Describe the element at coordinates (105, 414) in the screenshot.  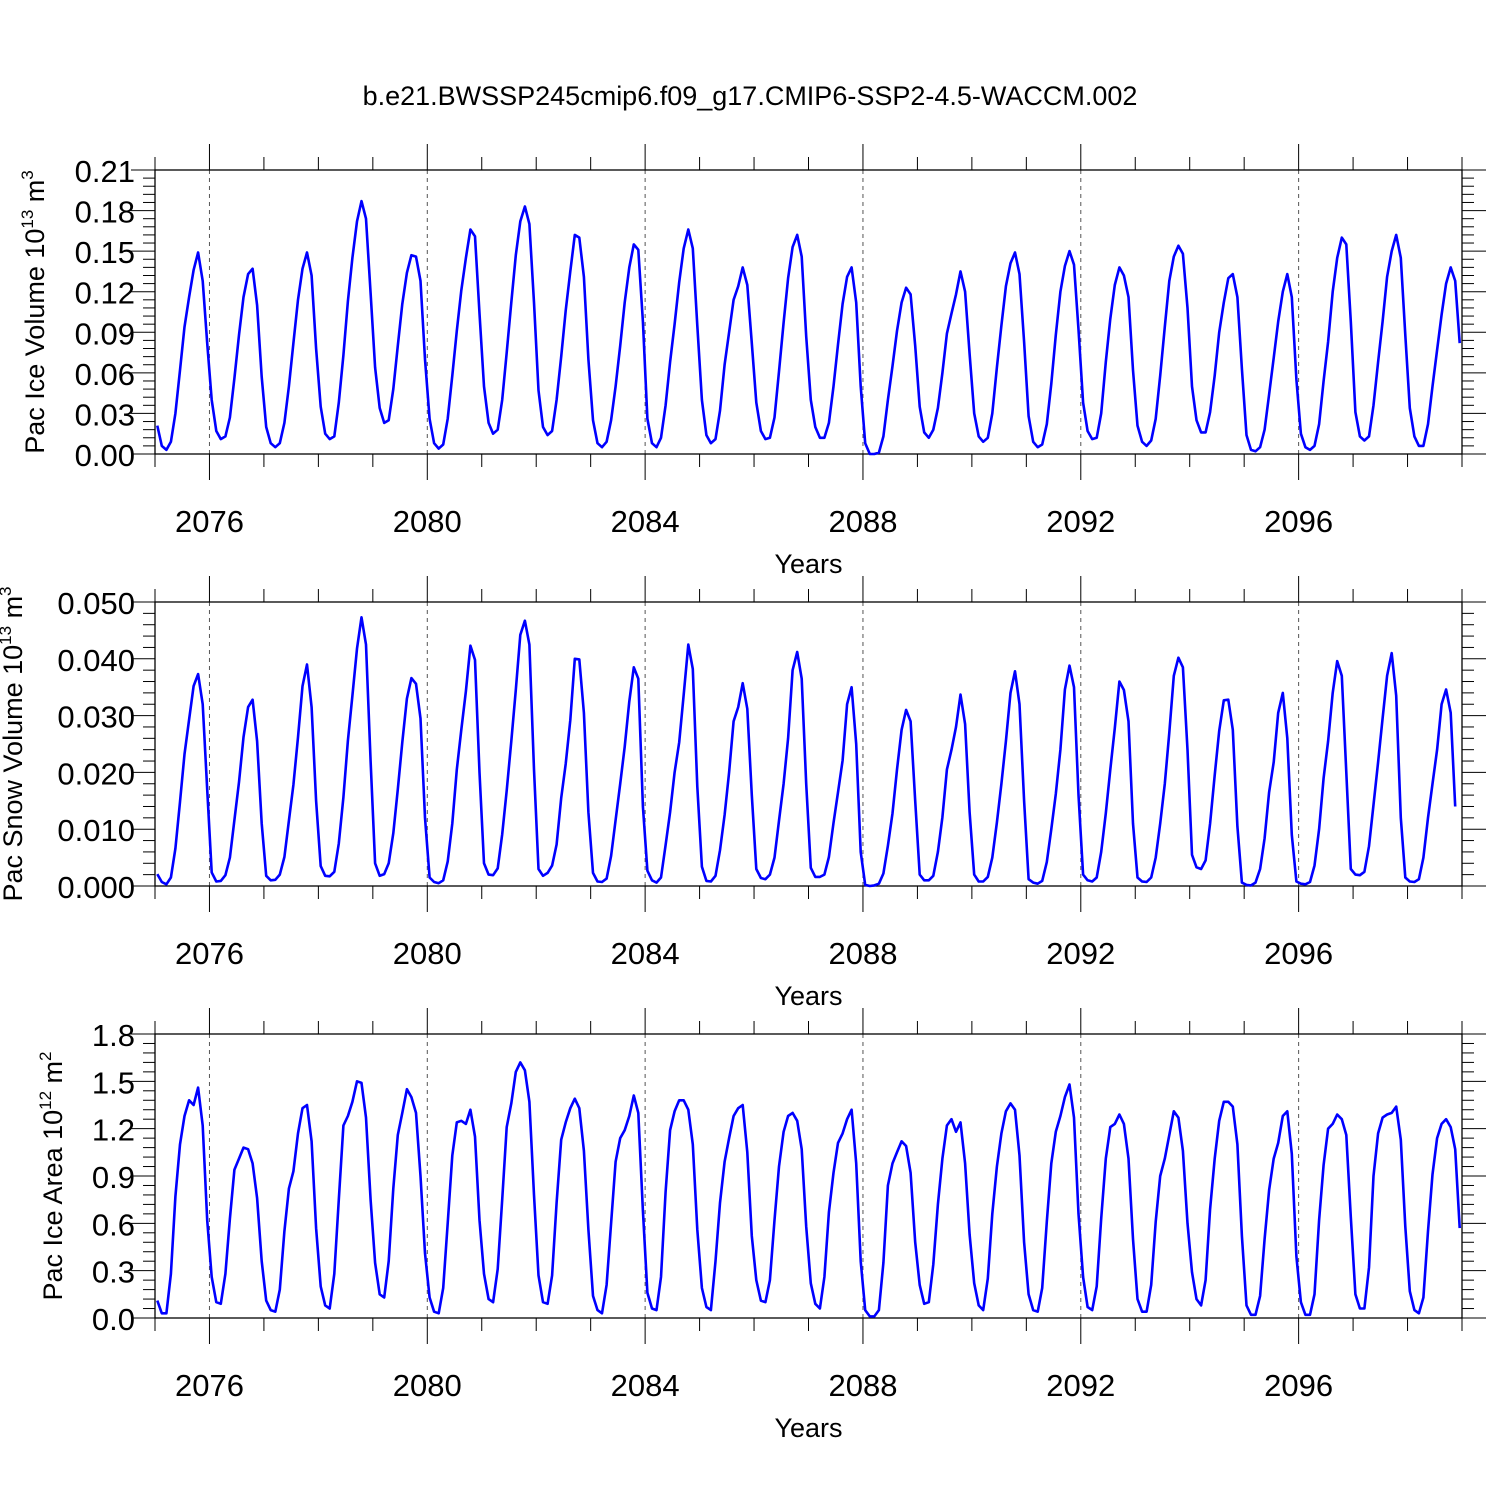
I see `y-tick-label: 0.03` at that location.